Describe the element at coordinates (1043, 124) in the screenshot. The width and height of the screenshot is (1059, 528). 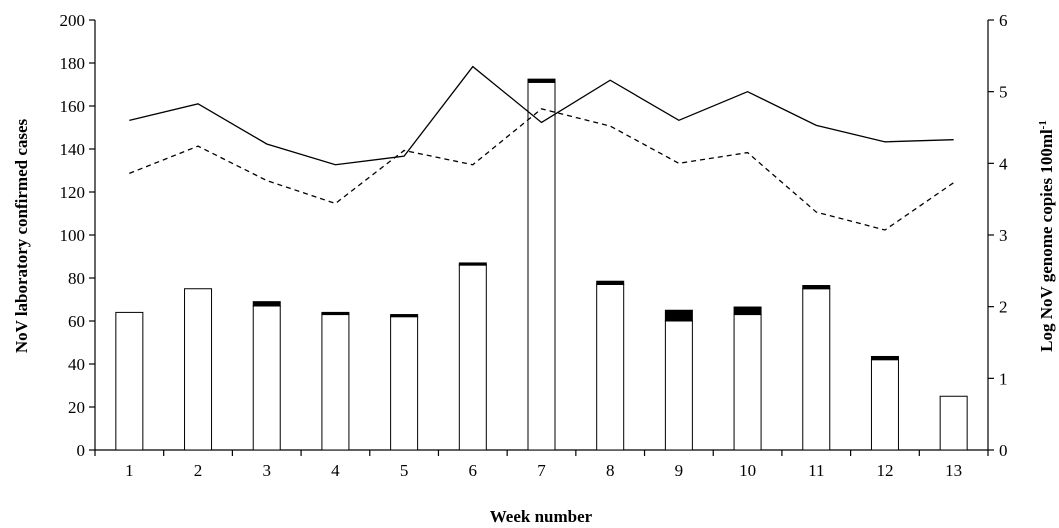
I see `y2-axis-title-superscript: -1` at that location.